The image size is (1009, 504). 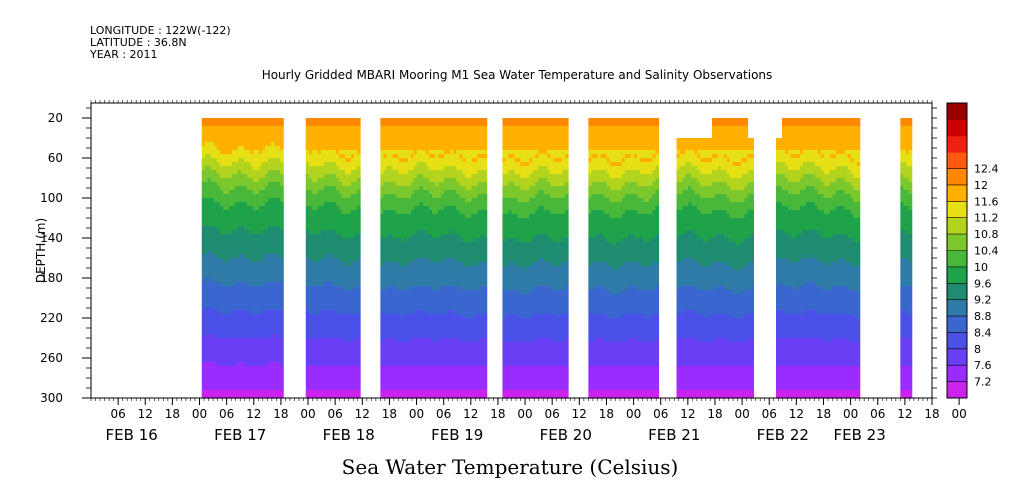 I want to click on colorbar-label: 10.8, so click(x=986, y=234).